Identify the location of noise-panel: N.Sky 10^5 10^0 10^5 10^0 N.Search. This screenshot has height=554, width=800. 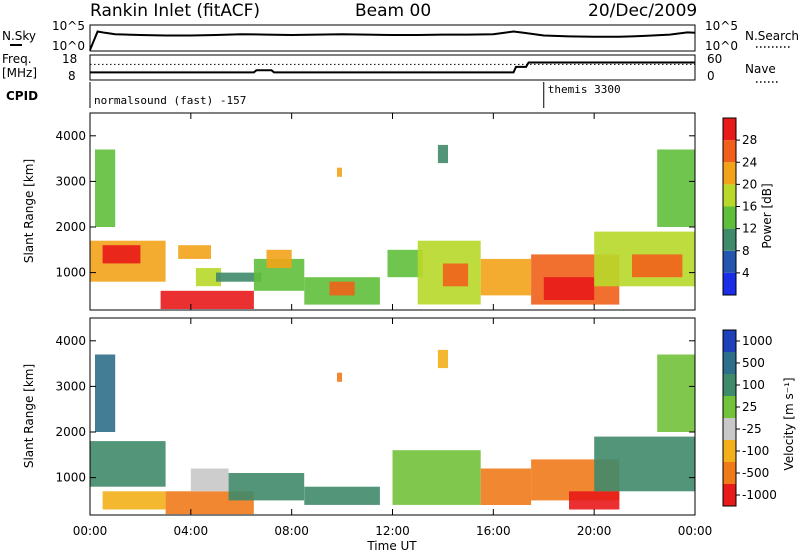
(400, 36).